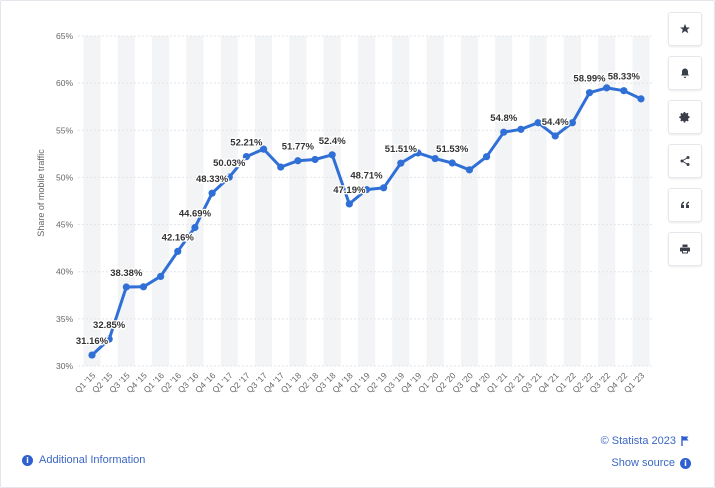 This screenshot has height=488, width=715. I want to click on y-tick-label: 40%, so click(64, 272).